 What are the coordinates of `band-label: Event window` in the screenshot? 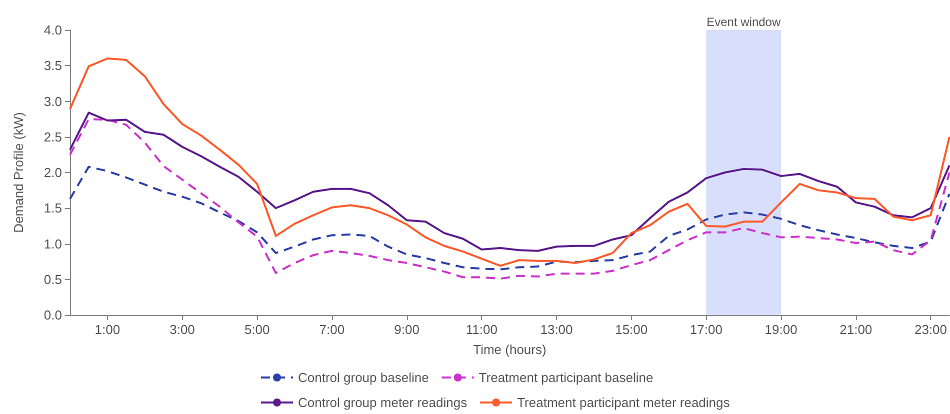 It's located at (743, 22).